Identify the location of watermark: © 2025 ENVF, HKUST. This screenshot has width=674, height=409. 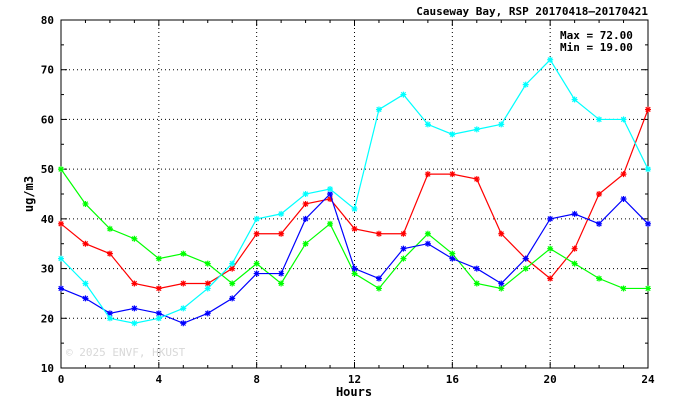
(126, 352).